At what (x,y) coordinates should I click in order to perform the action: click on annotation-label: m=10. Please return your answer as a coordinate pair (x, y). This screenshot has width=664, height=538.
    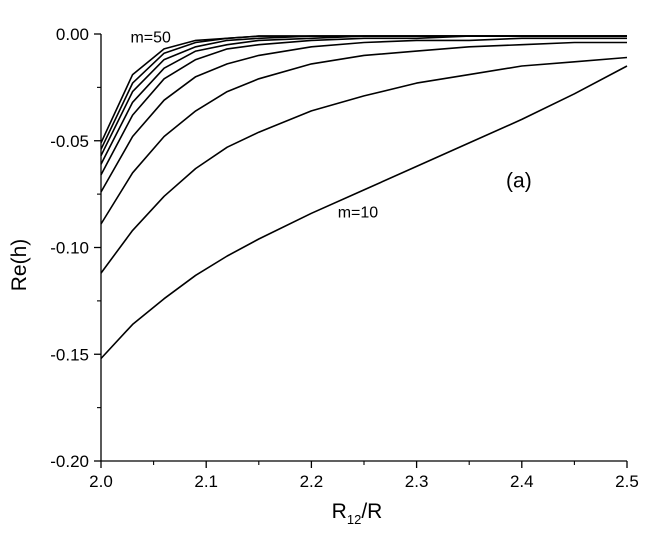
    Looking at the image, I should click on (358, 213).